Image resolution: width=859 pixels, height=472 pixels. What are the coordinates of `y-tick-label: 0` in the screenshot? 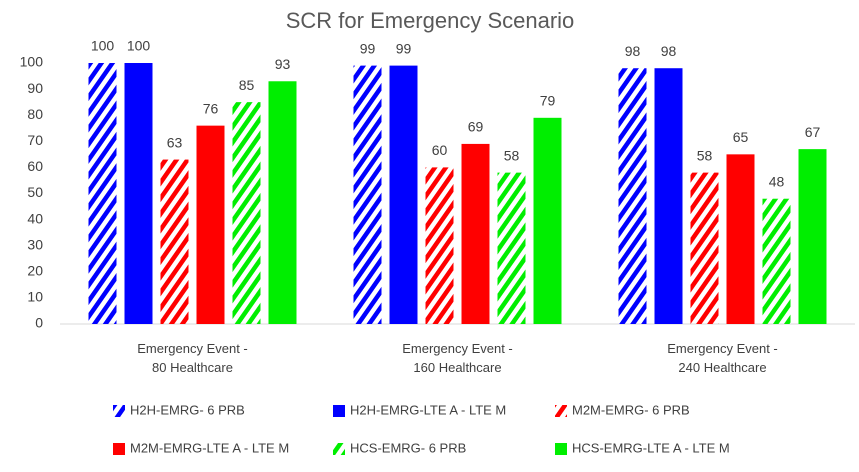 It's located at (39, 323).